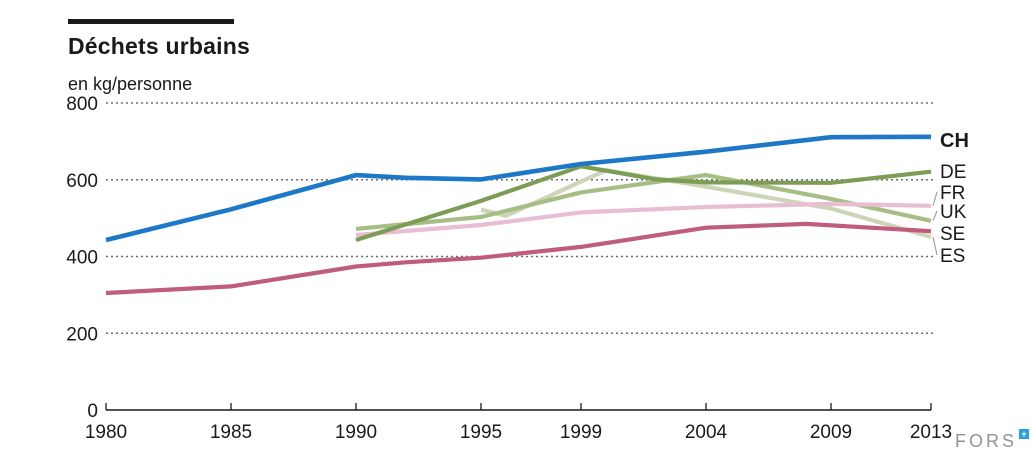 This screenshot has height=470, width=1035. What do you see at coordinates (82, 334) in the screenshot?
I see `y-tick-label-200: 200` at bounding box center [82, 334].